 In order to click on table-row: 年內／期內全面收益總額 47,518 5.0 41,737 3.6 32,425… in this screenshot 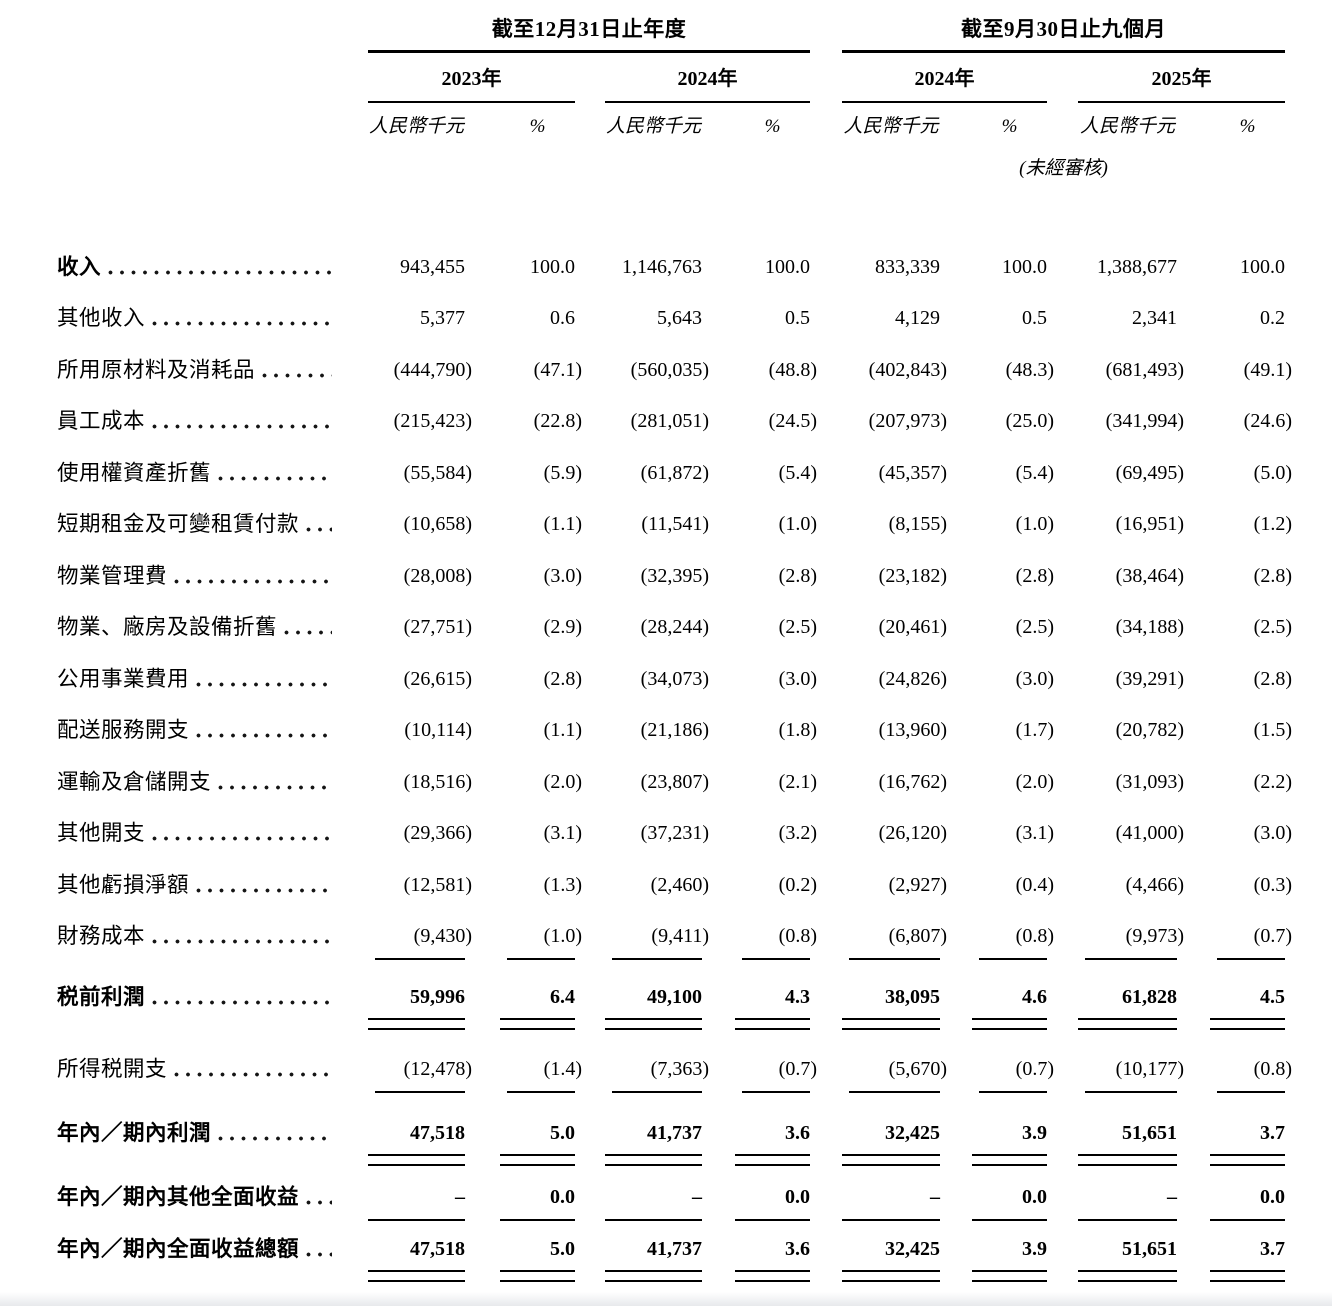, I will do `click(671, 1251)`.